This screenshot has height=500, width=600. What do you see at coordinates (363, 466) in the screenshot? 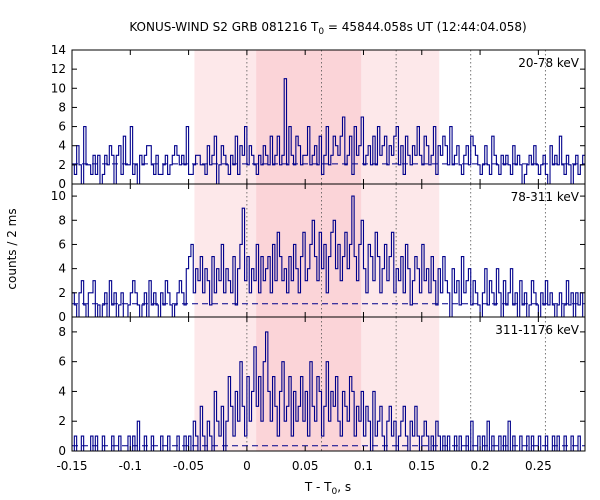
I see `x-tick-label: 0.1` at bounding box center [363, 466].